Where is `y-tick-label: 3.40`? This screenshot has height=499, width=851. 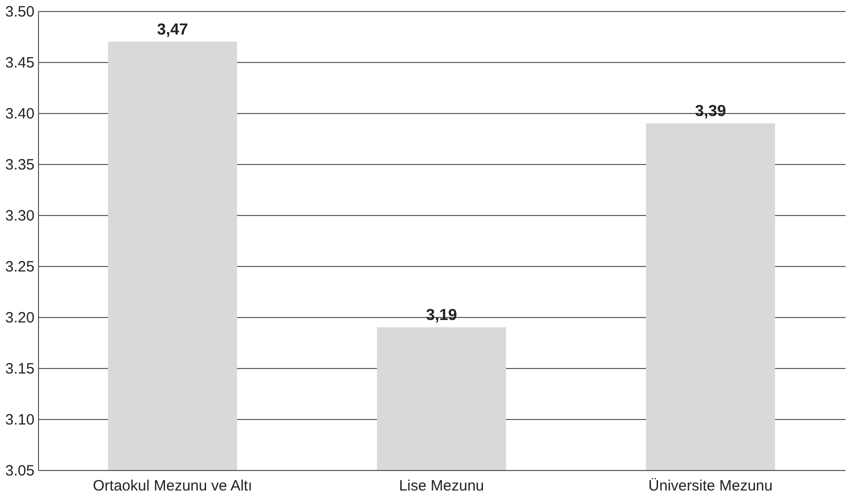 y-tick-label: 3.40 is located at coordinates (19, 114).